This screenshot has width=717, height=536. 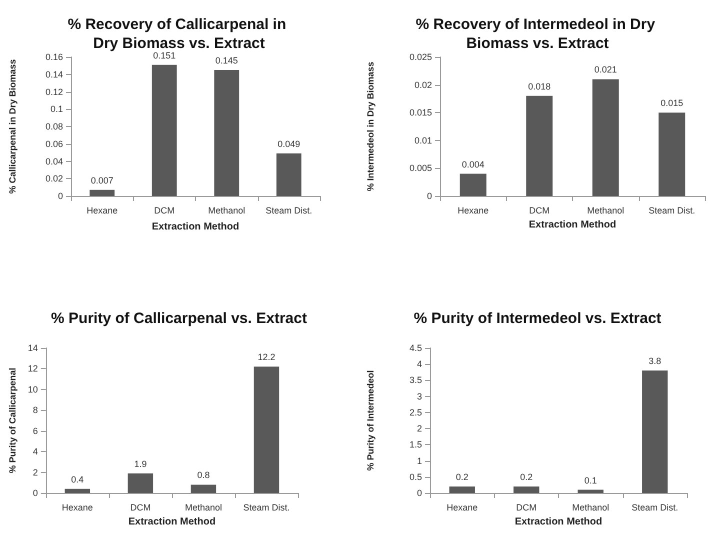 I want to click on data-label: 0.015, so click(x=672, y=103).